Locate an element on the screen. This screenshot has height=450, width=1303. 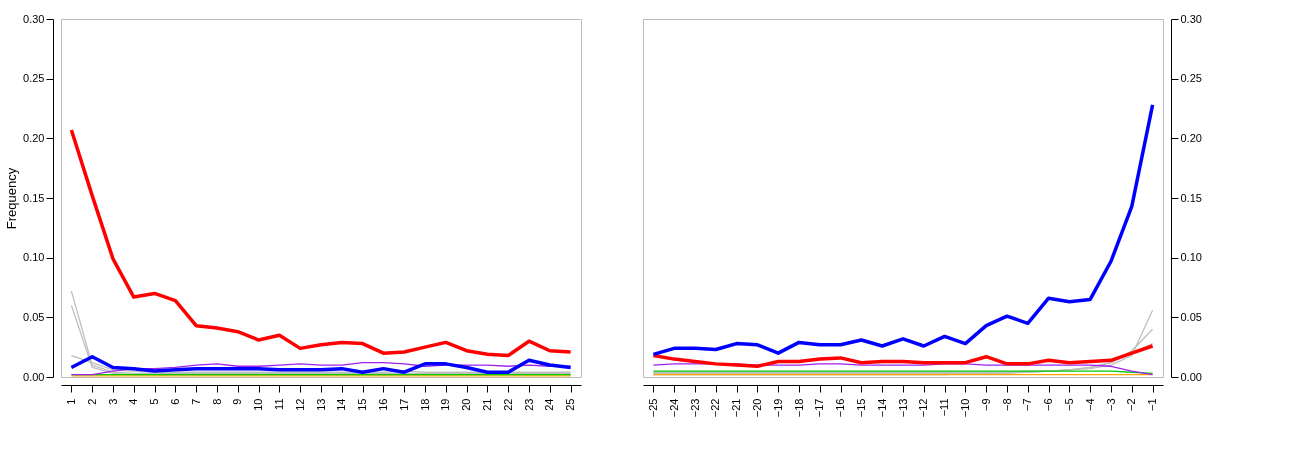
x-tick-label: −3 is located at coordinates (1110, 405).